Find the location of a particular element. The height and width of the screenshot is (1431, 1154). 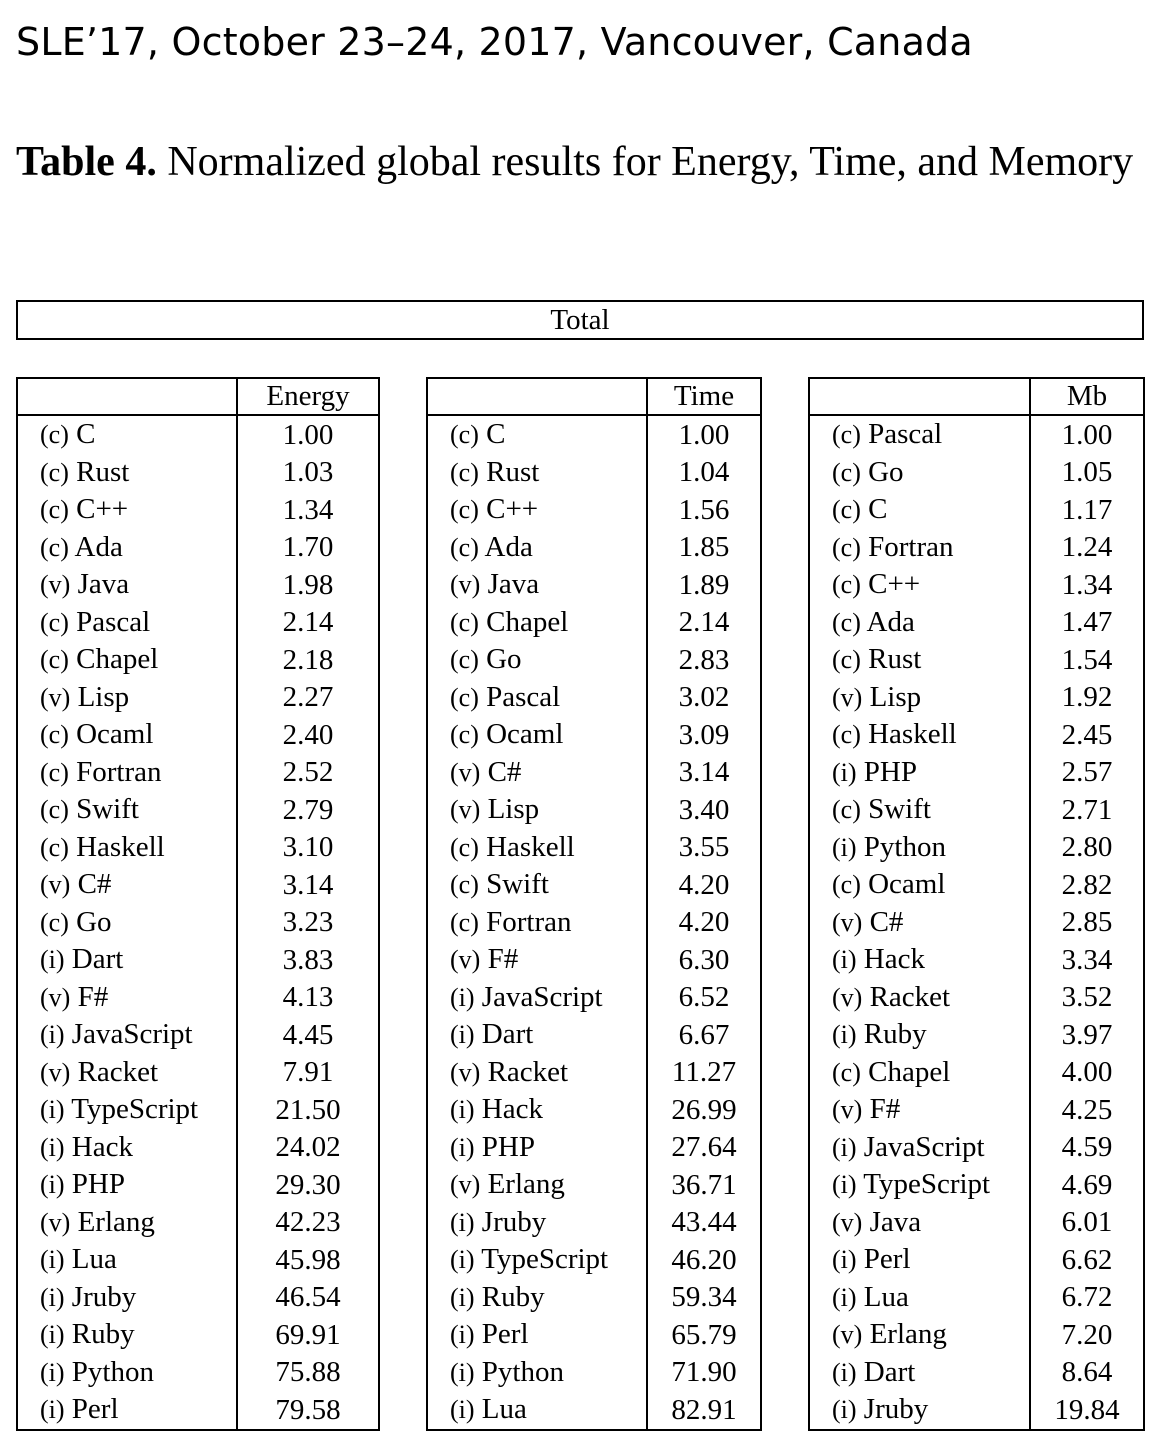

value-cell: 82.91 is located at coordinates (704, 1411).